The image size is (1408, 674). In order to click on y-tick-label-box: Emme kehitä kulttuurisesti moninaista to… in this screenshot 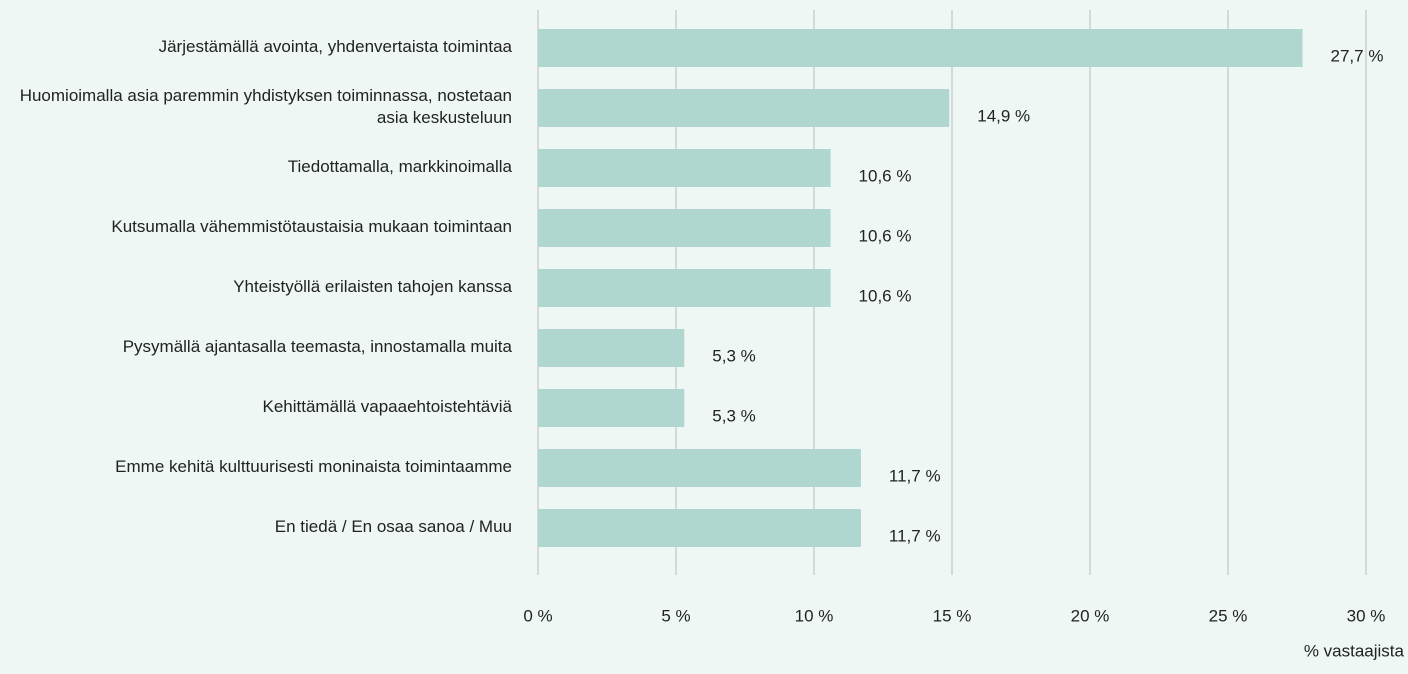, I will do `click(313, 466)`.